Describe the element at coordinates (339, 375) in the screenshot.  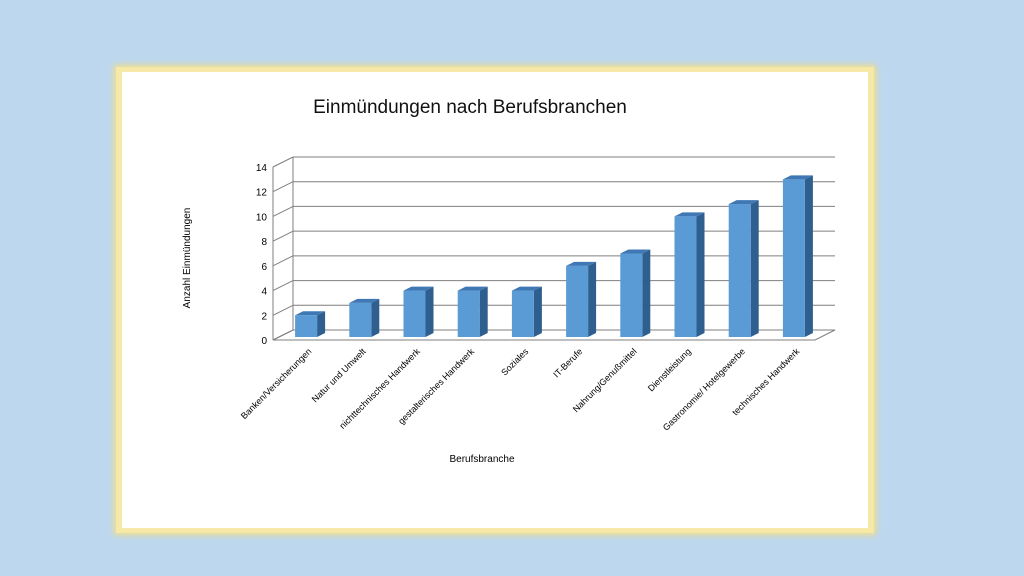
I see `x-category-label: Natur und Umwelt` at that location.